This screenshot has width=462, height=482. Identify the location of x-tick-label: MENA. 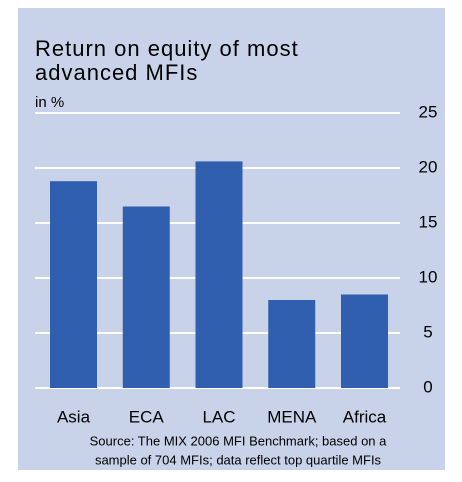
(292, 416).